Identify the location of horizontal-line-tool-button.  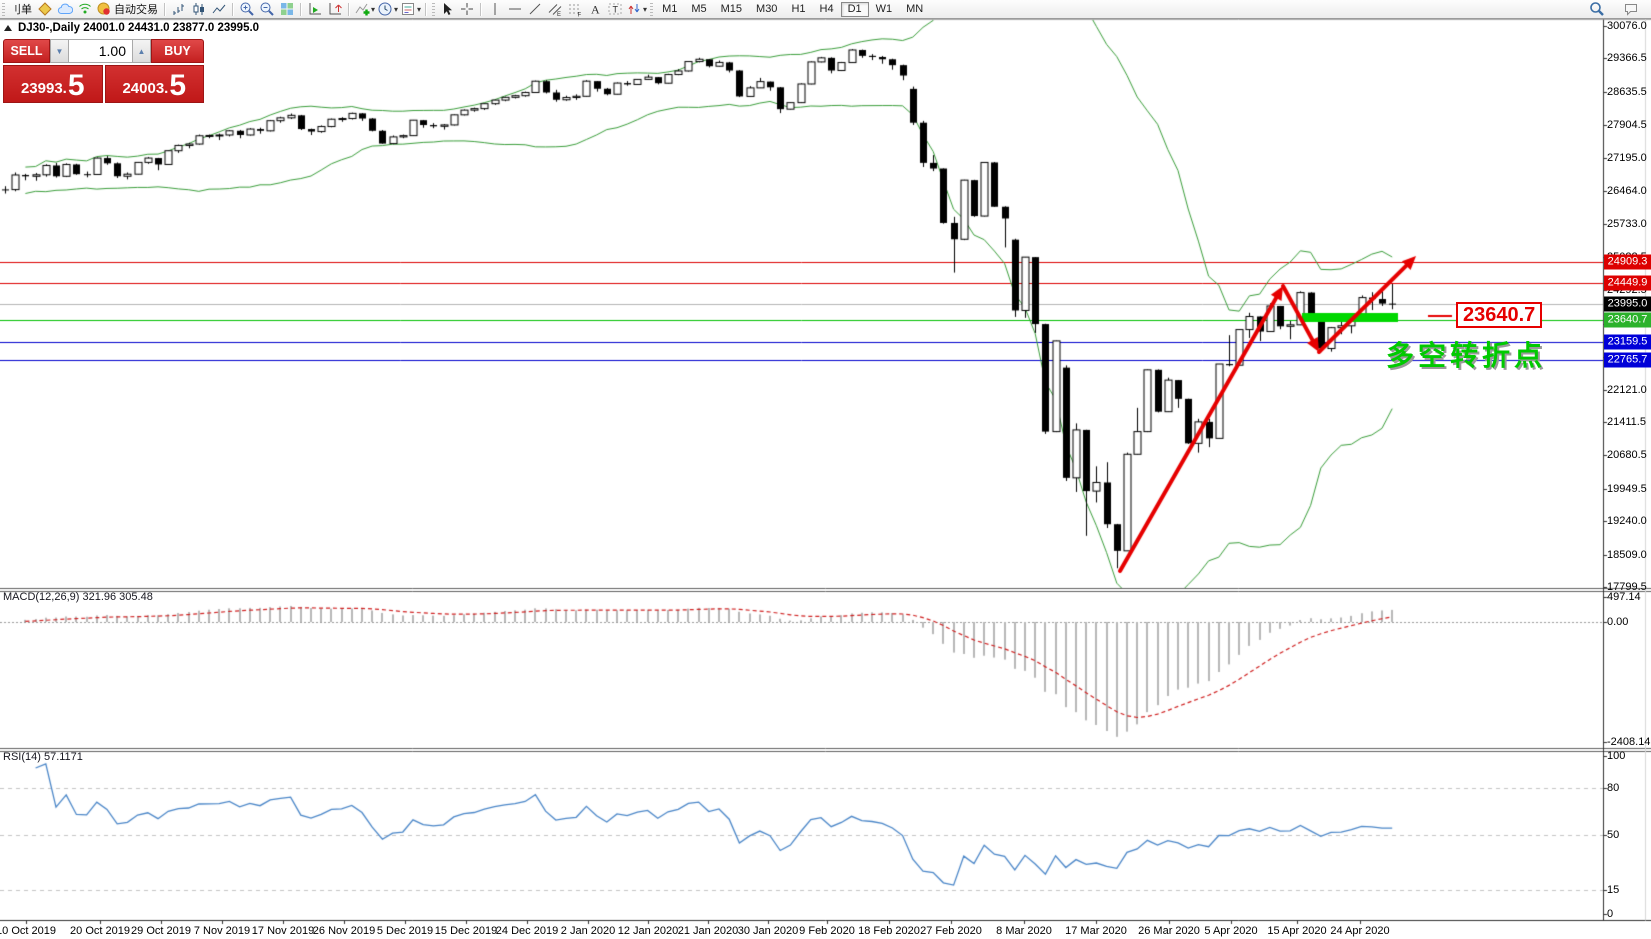
(515, 9).